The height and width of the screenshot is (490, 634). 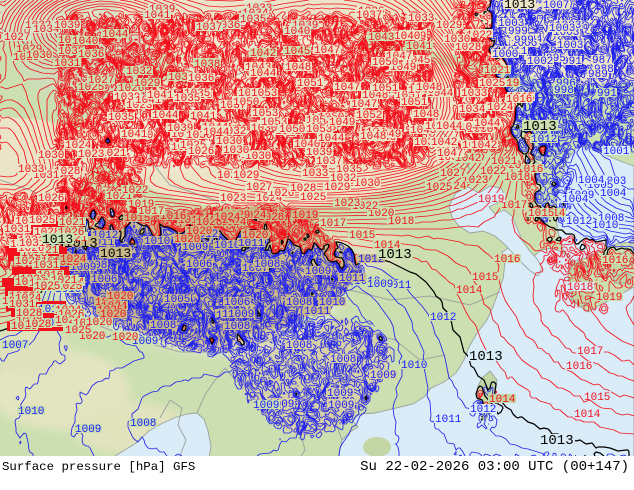 I want to click on svg-text: 1006, so click(x=237, y=303).